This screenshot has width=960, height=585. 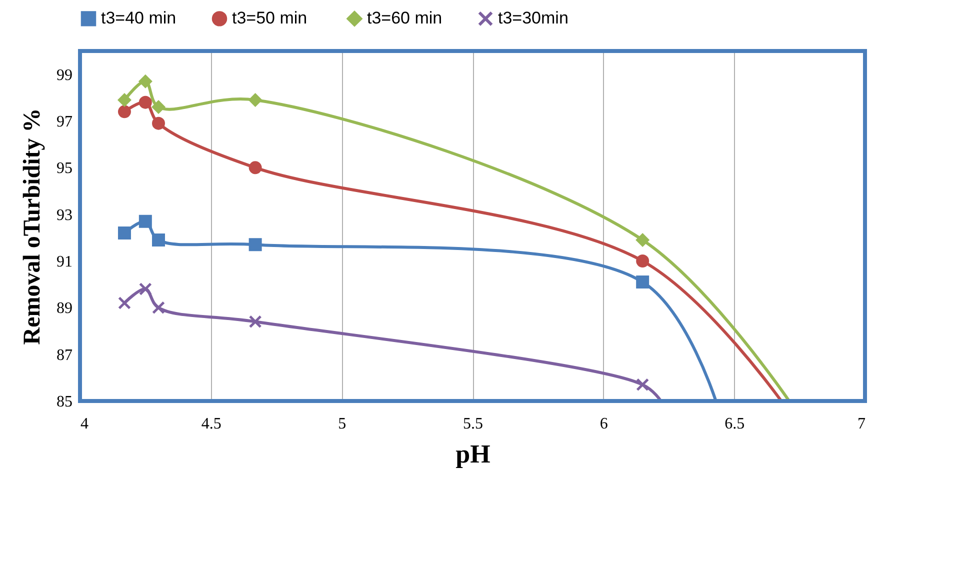 What do you see at coordinates (64, 309) in the screenshot?
I see `y-tick-label: 89` at bounding box center [64, 309].